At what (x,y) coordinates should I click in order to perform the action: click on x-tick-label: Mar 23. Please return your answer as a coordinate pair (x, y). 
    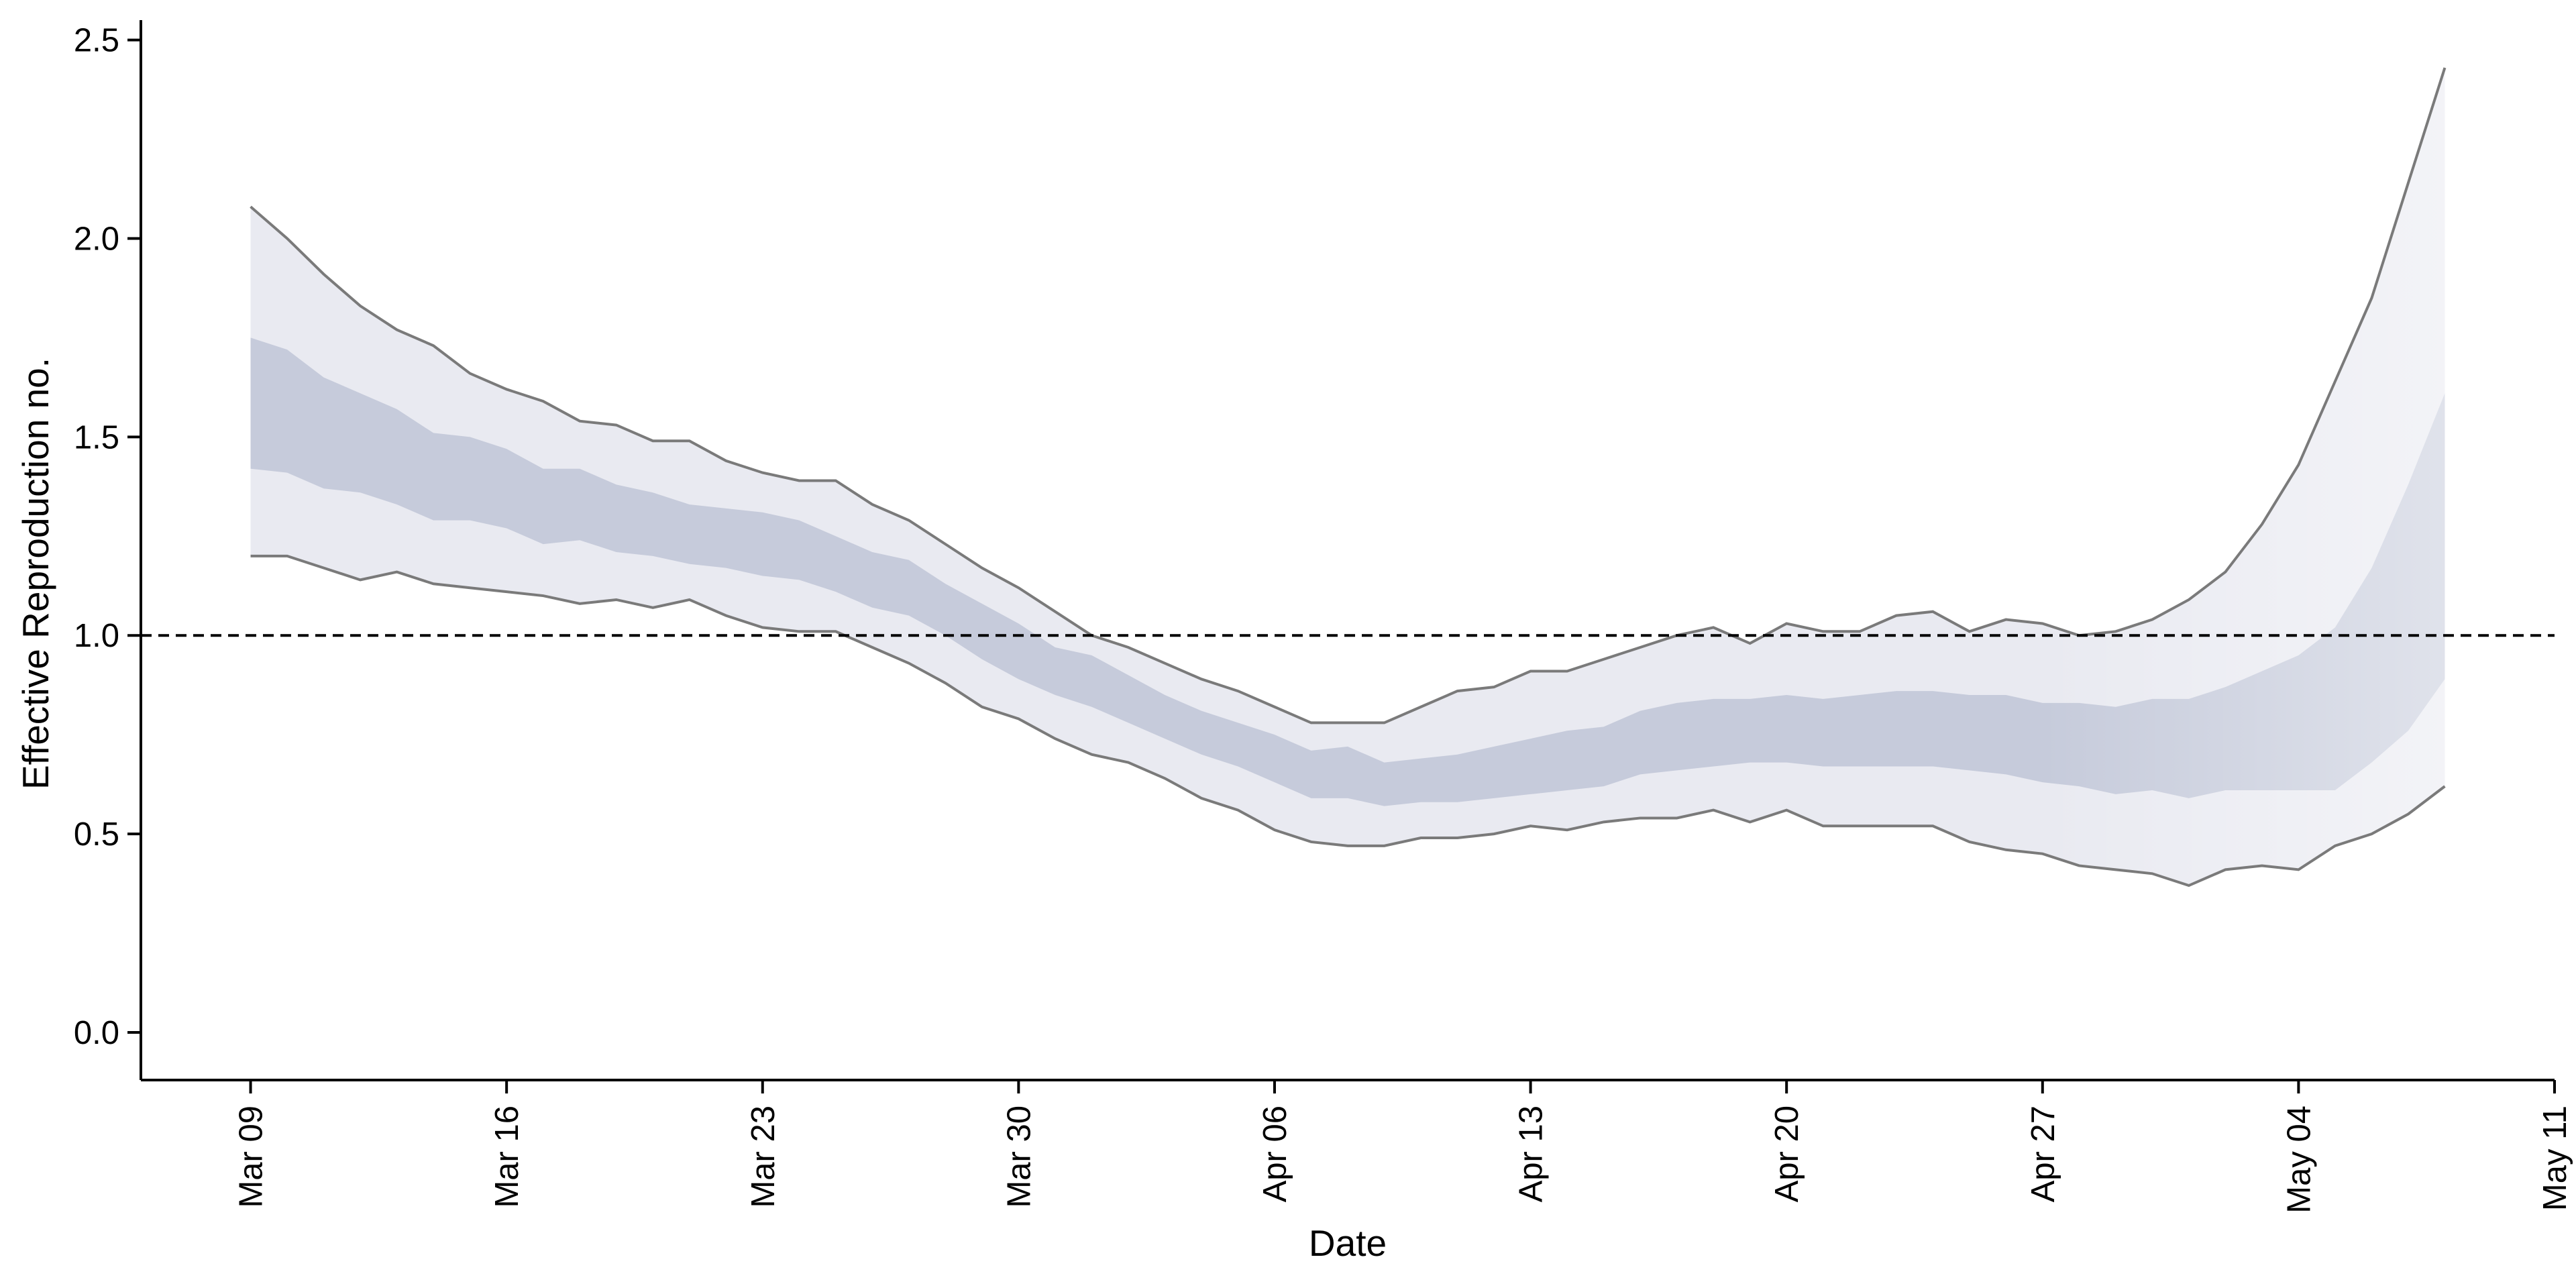
    Looking at the image, I should click on (763, 1157).